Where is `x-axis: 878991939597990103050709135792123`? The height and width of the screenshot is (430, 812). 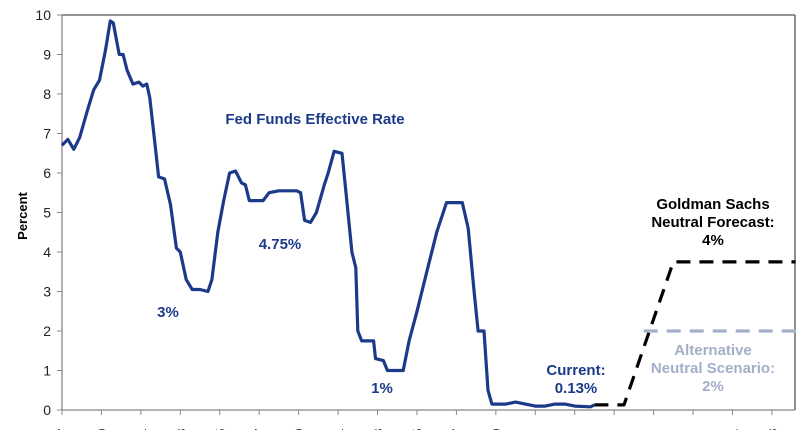
x-axis: 878991939597990103050709135792123 is located at coordinates (417, 420).